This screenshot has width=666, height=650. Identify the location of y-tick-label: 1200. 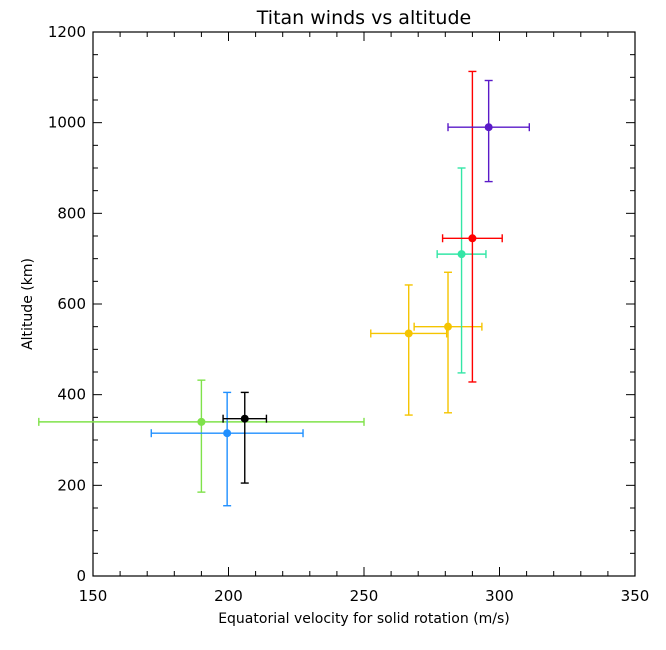
(67, 32).